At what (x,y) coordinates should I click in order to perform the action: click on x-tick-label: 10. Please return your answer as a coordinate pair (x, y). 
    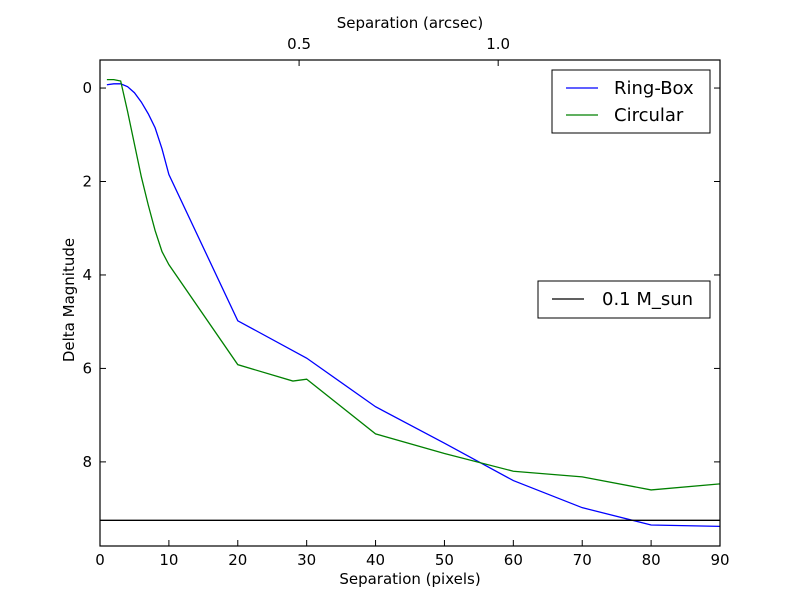
    Looking at the image, I should click on (168, 560).